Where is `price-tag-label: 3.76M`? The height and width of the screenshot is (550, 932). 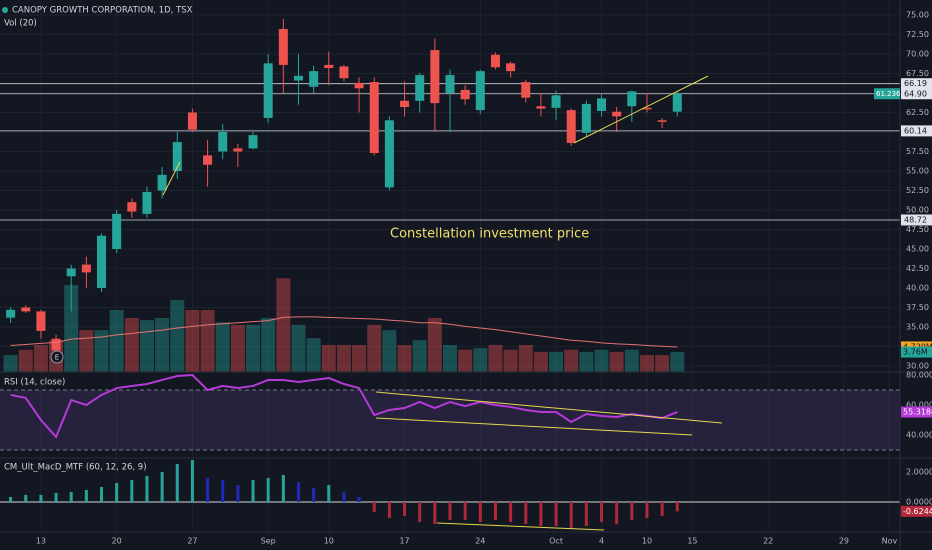 price-tag-label: 3.76M is located at coordinates (915, 352).